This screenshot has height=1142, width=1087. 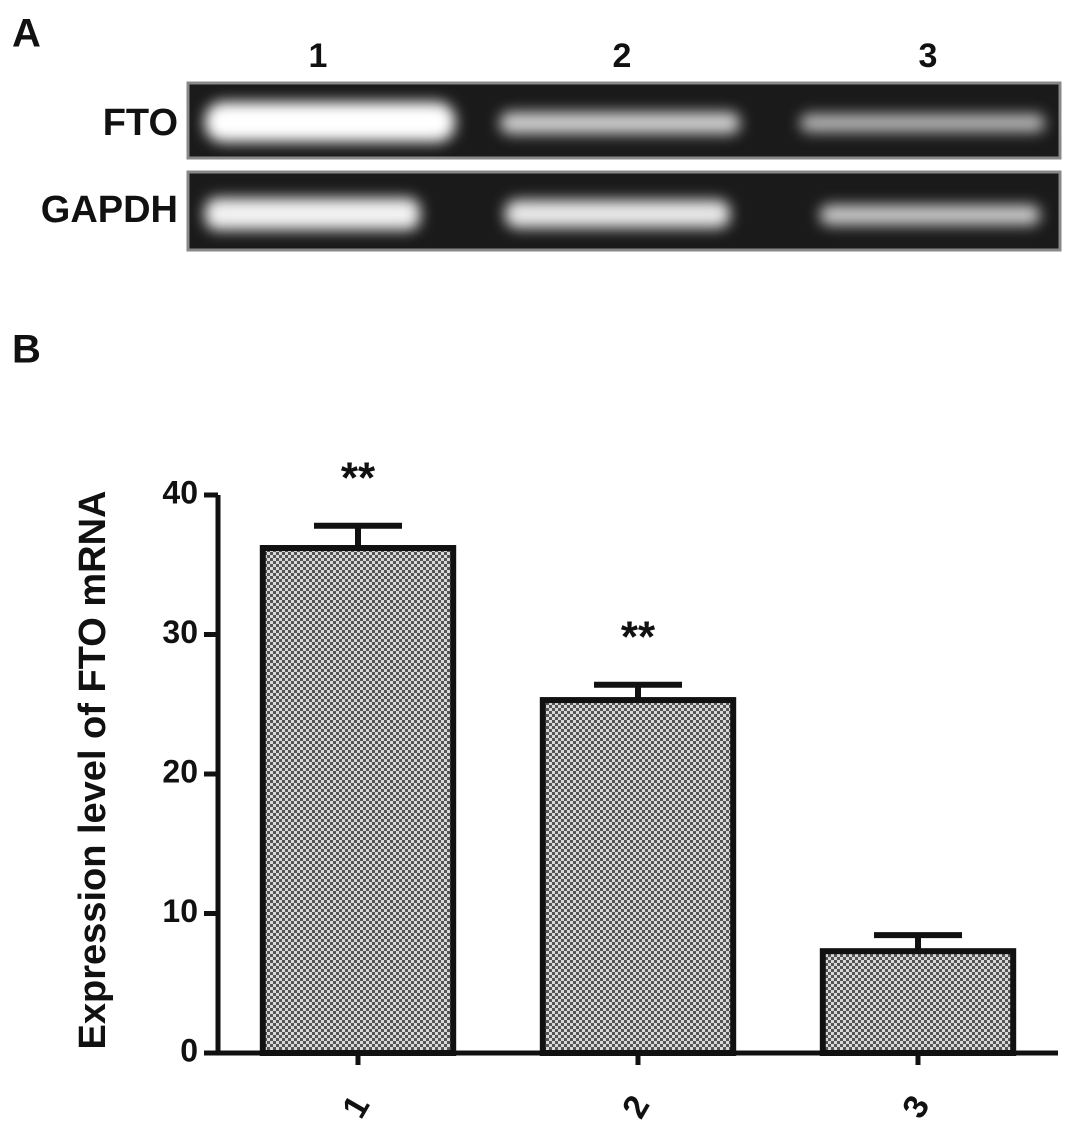 What do you see at coordinates (93, 770) in the screenshot?
I see `y-axis-label: Expression level of FTO mRNA` at bounding box center [93, 770].